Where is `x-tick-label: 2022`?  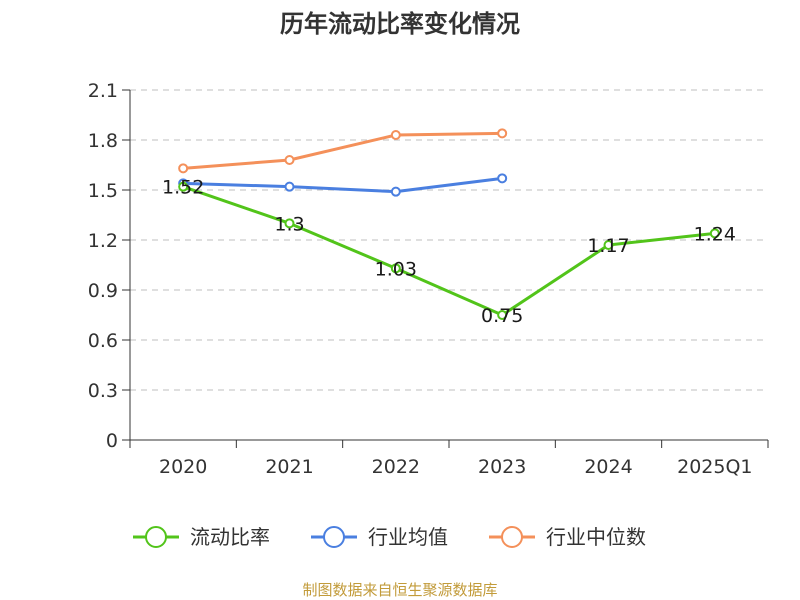
x-tick-label: 2022 is located at coordinates (396, 467).